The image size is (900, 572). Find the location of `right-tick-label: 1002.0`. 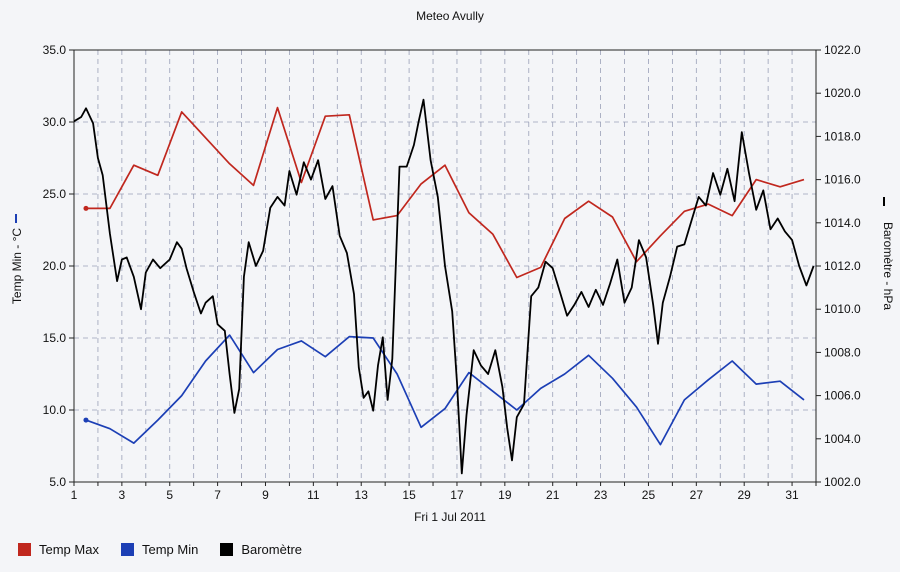

right-tick-label: 1002.0 is located at coordinates (842, 482).